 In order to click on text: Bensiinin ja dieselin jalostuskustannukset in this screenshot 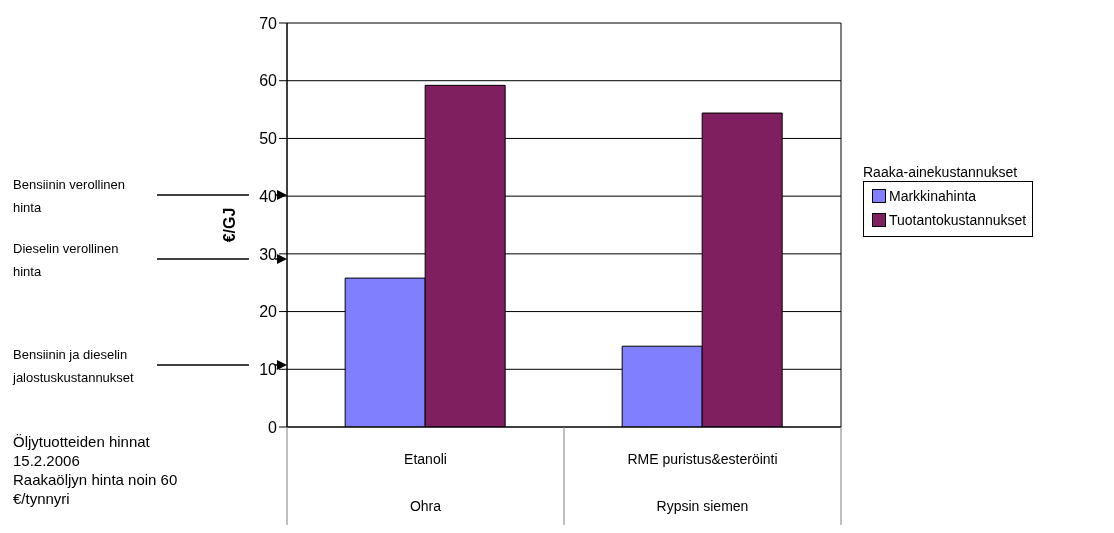, I will do `click(73, 366)`.